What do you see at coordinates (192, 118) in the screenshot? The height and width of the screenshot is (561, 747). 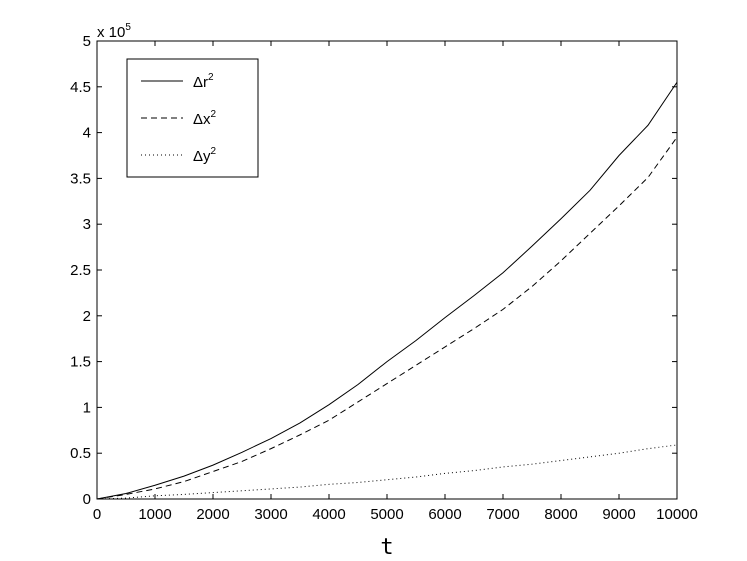 I see `legend-box` at bounding box center [192, 118].